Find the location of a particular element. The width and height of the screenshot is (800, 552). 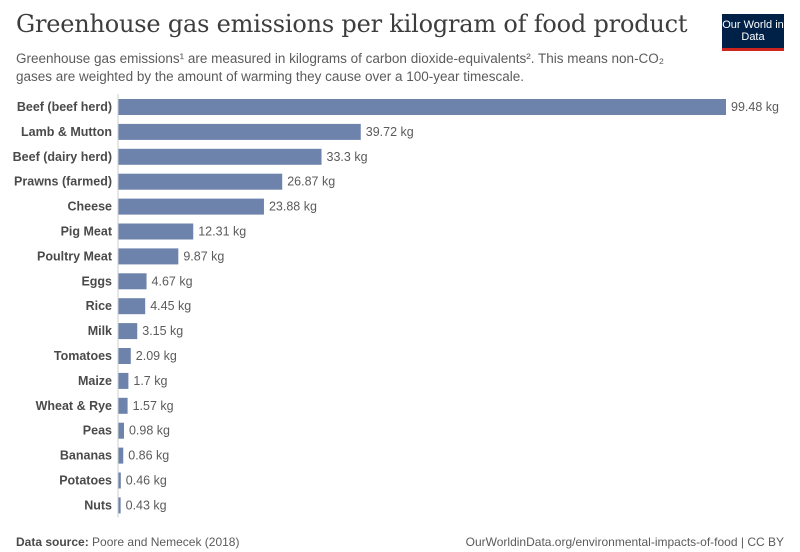

category-label: Tomatoes is located at coordinates (83, 356).